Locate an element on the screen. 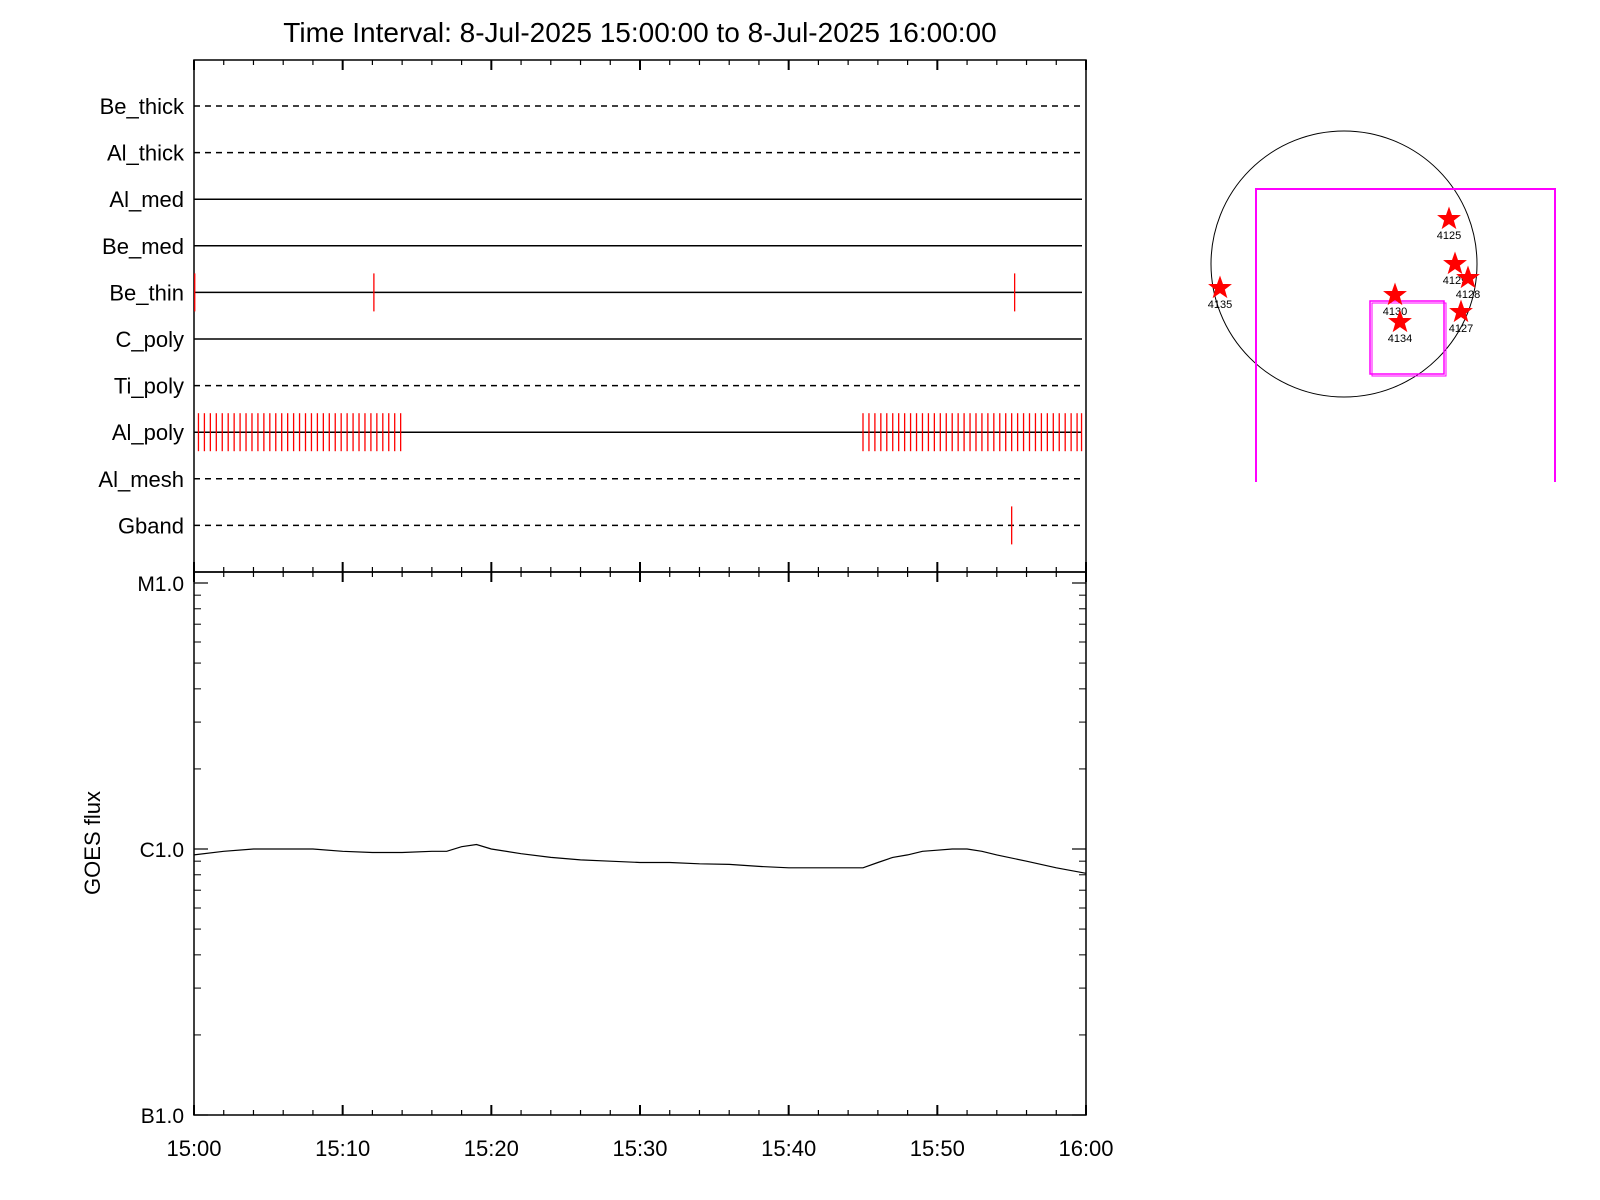  y-tick-label: C1.0 is located at coordinates (162, 850).